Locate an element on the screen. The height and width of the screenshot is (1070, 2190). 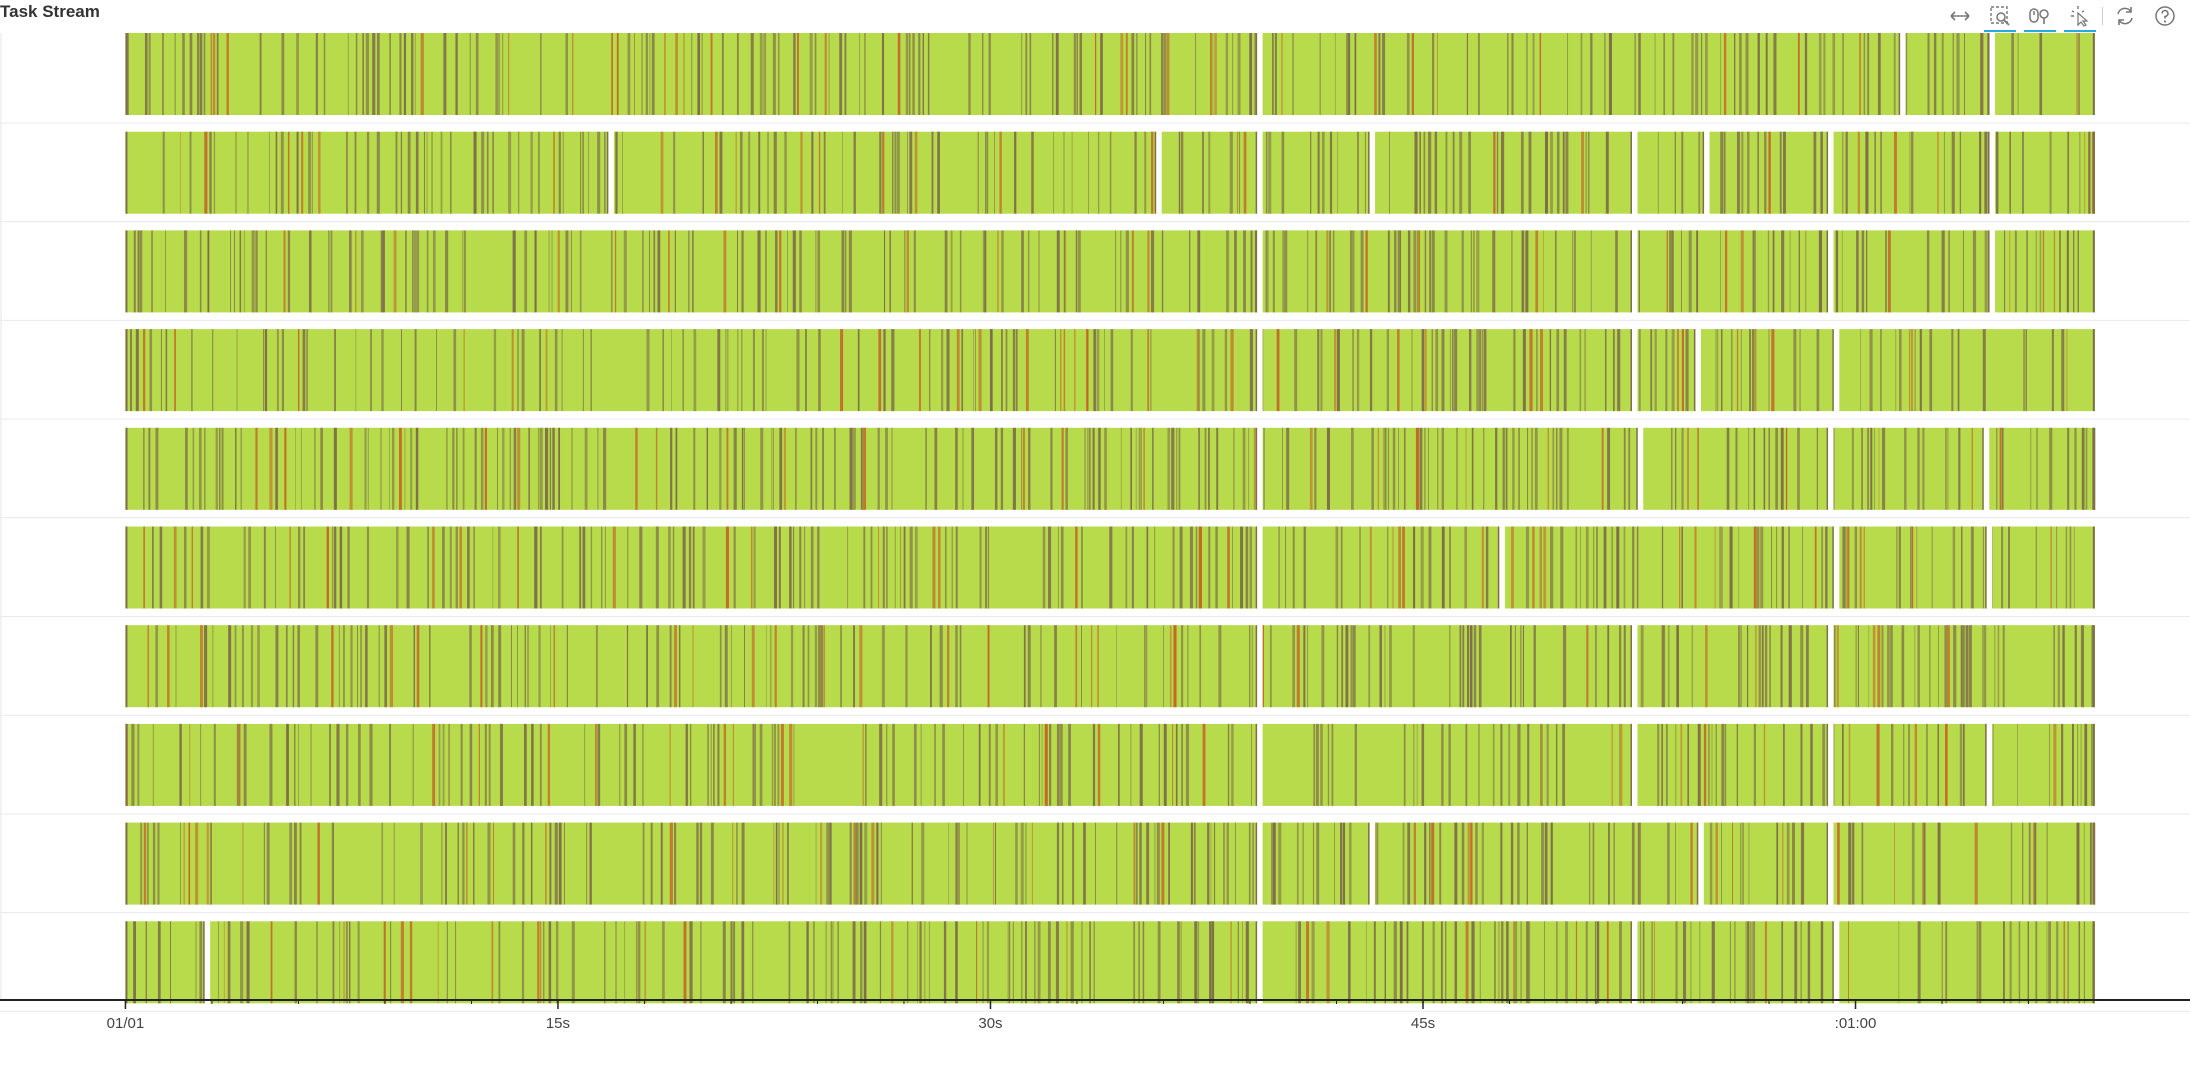
pan-tool-button is located at coordinates (1960, 16).